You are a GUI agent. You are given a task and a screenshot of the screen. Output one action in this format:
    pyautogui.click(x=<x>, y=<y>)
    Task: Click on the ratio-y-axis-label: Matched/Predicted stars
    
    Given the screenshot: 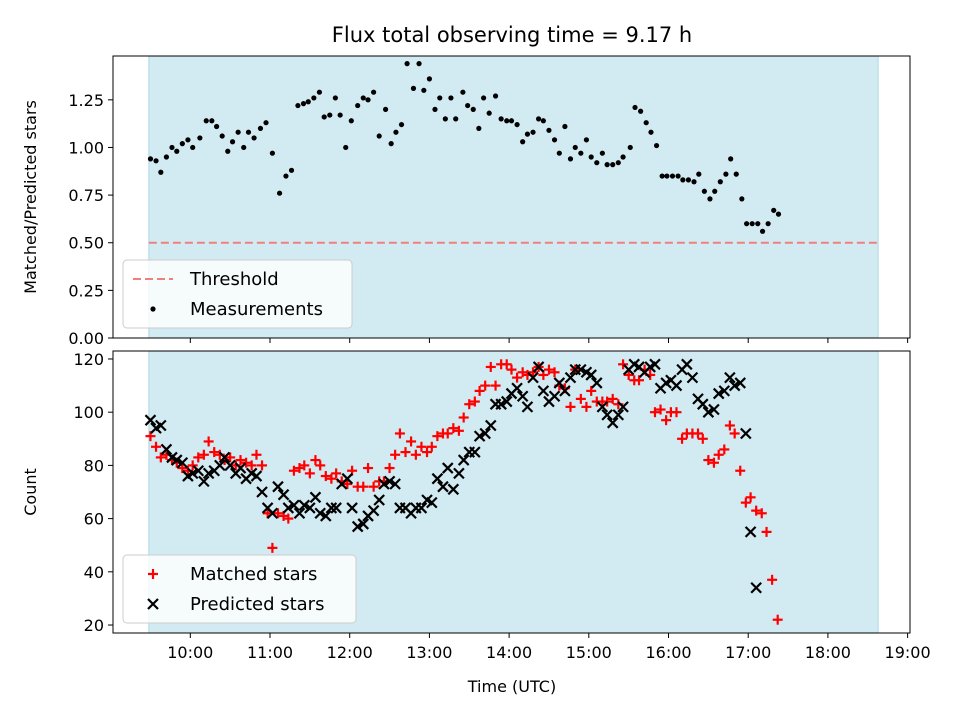 What is the action you would take?
    pyautogui.click(x=30, y=197)
    